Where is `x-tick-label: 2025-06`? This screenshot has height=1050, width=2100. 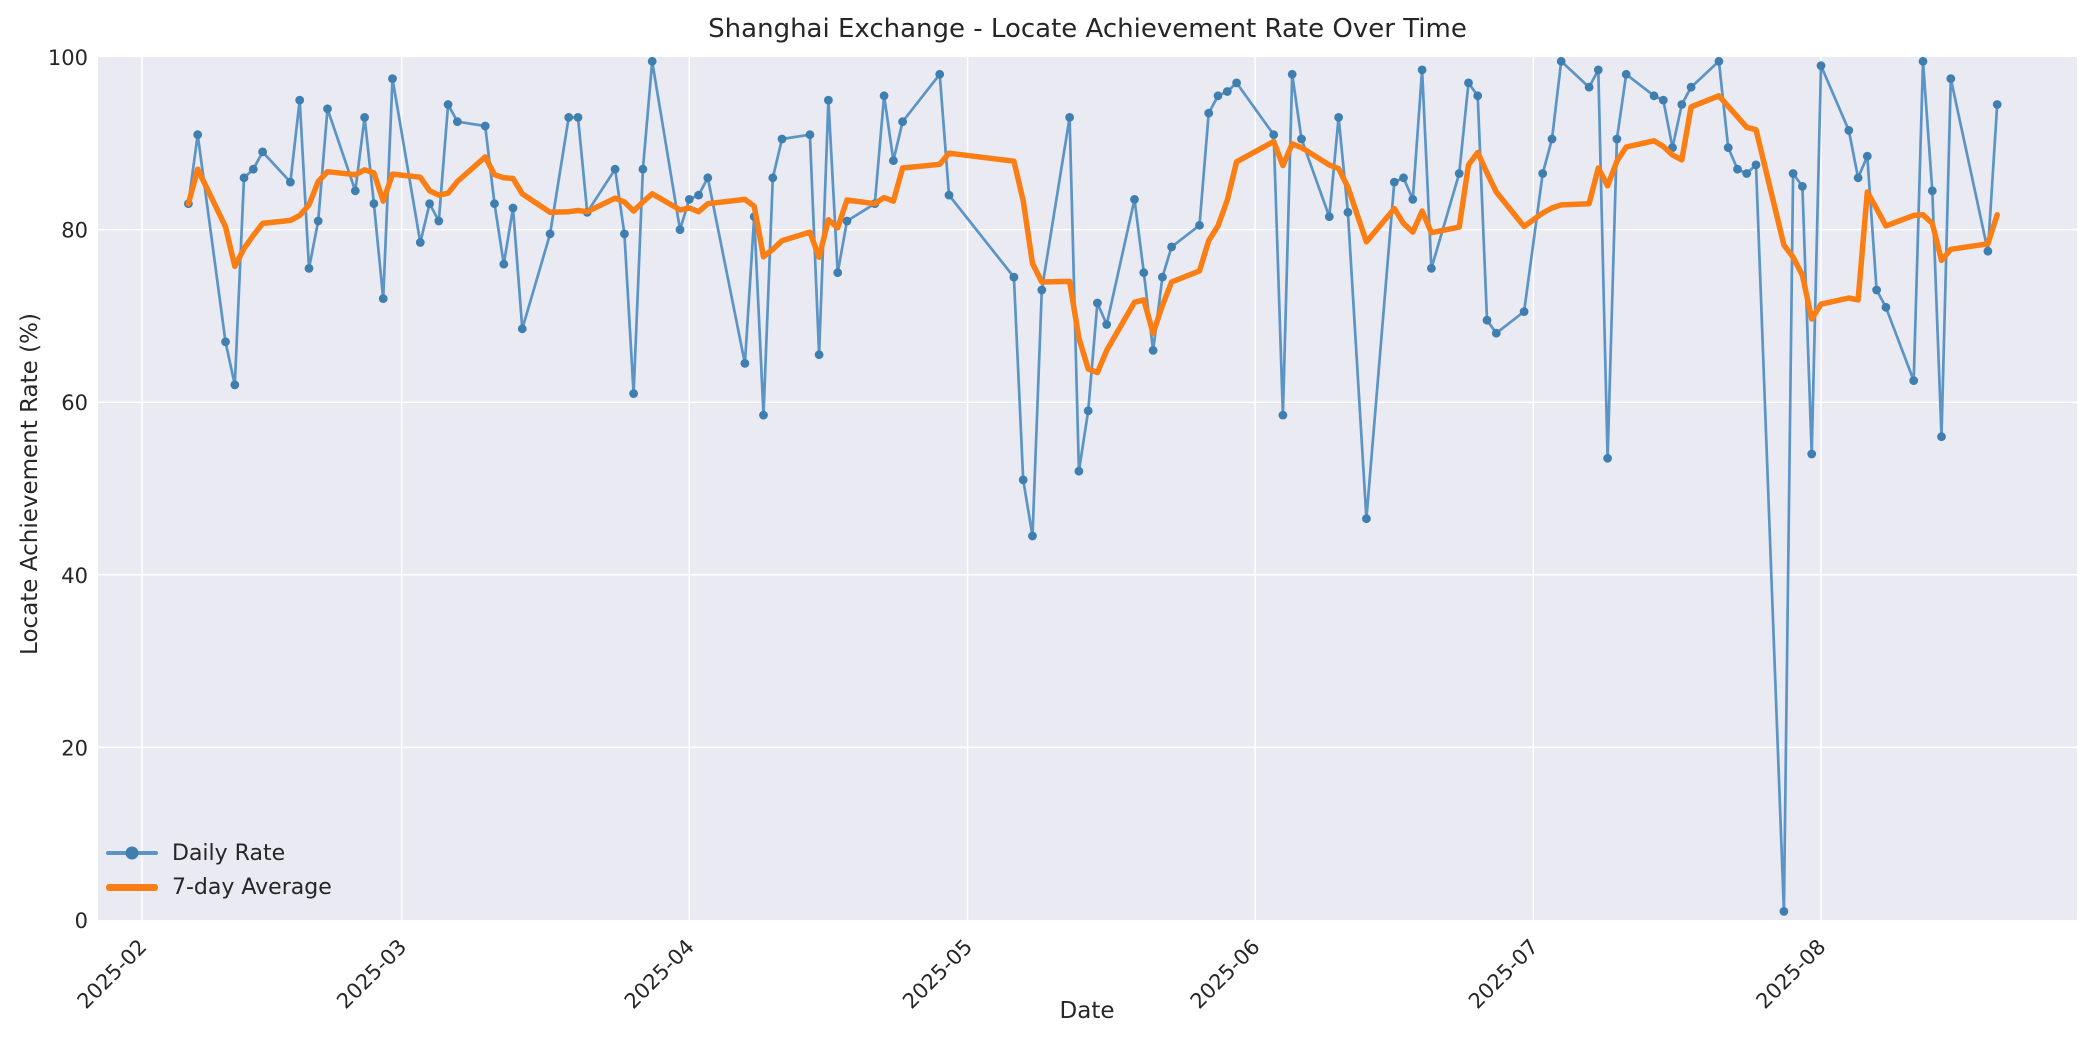
x-tick-label: 2025-06 is located at coordinates (1225, 974).